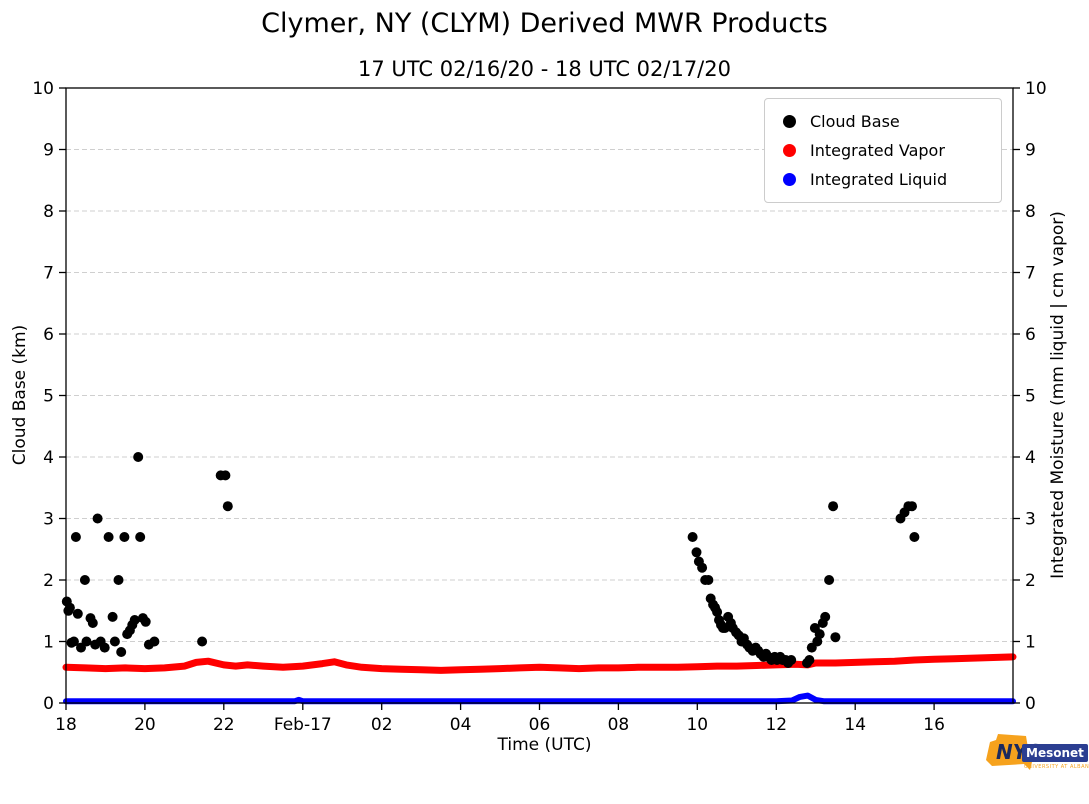  What do you see at coordinates (789, 179) in the screenshot?
I see `integrated-liquid-marker-icon` at bounding box center [789, 179].